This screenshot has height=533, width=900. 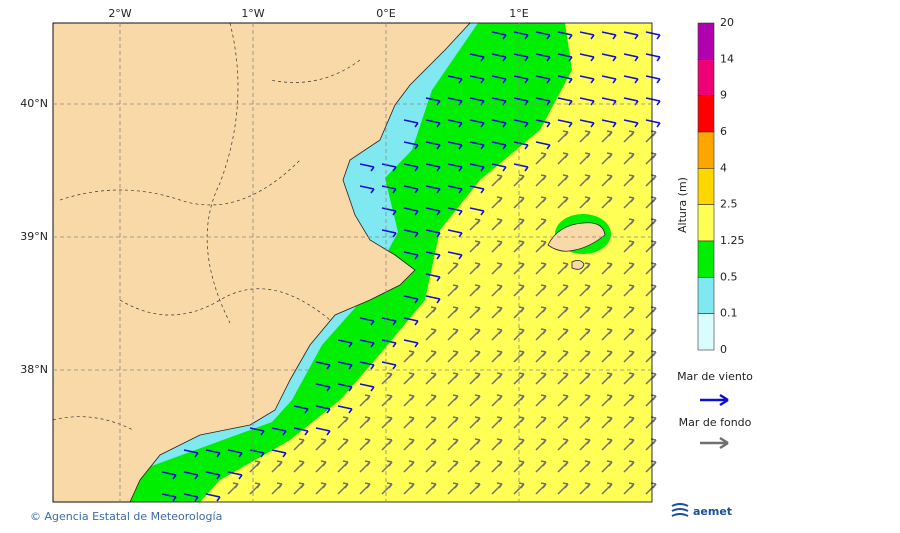 I want to click on logo-icon, so click(x=680, y=510).